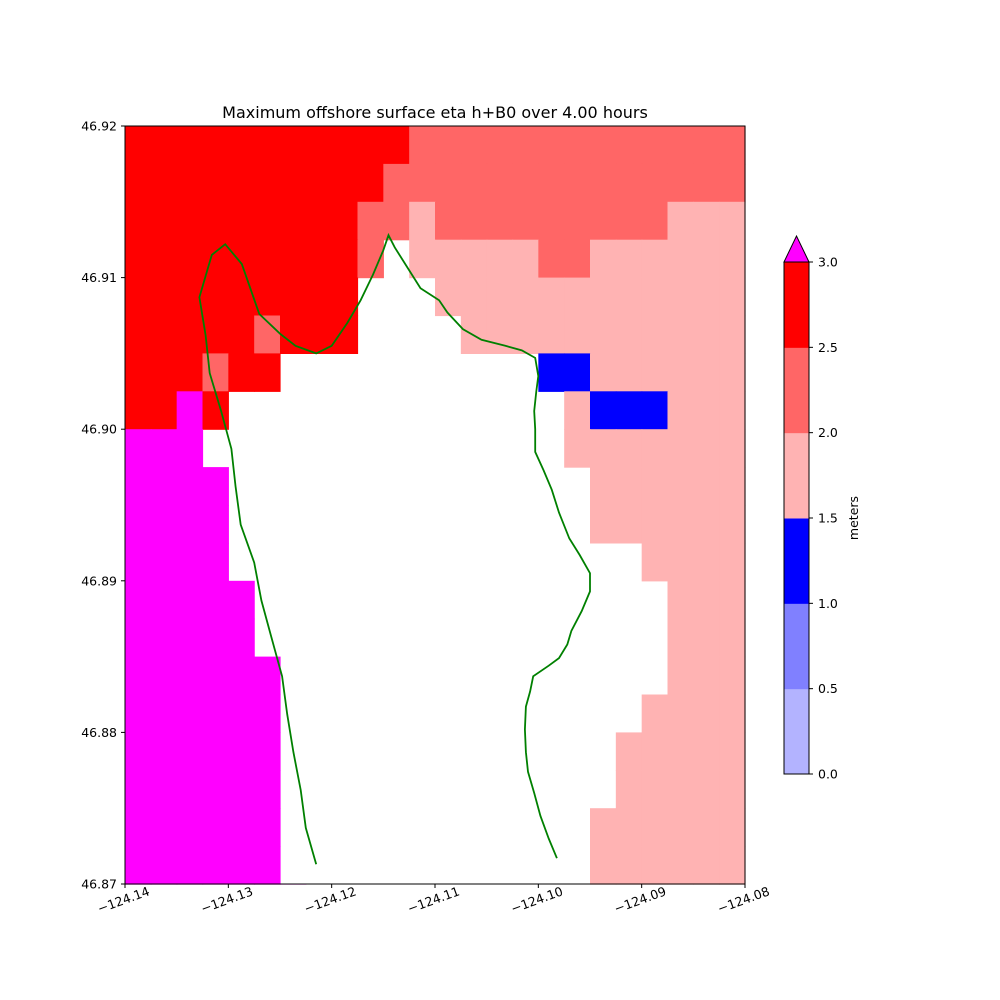 This screenshot has width=1000, height=1000. What do you see at coordinates (99, 732) in the screenshot?
I see `y-tick-label: 46.88` at bounding box center [99, 732].